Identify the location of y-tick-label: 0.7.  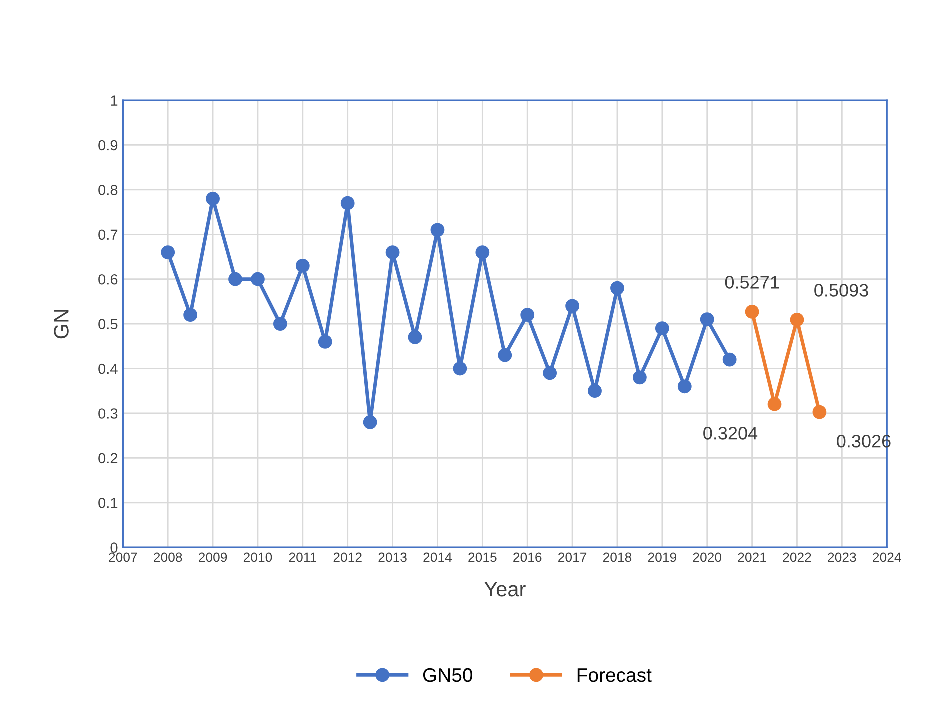
(108, 235).